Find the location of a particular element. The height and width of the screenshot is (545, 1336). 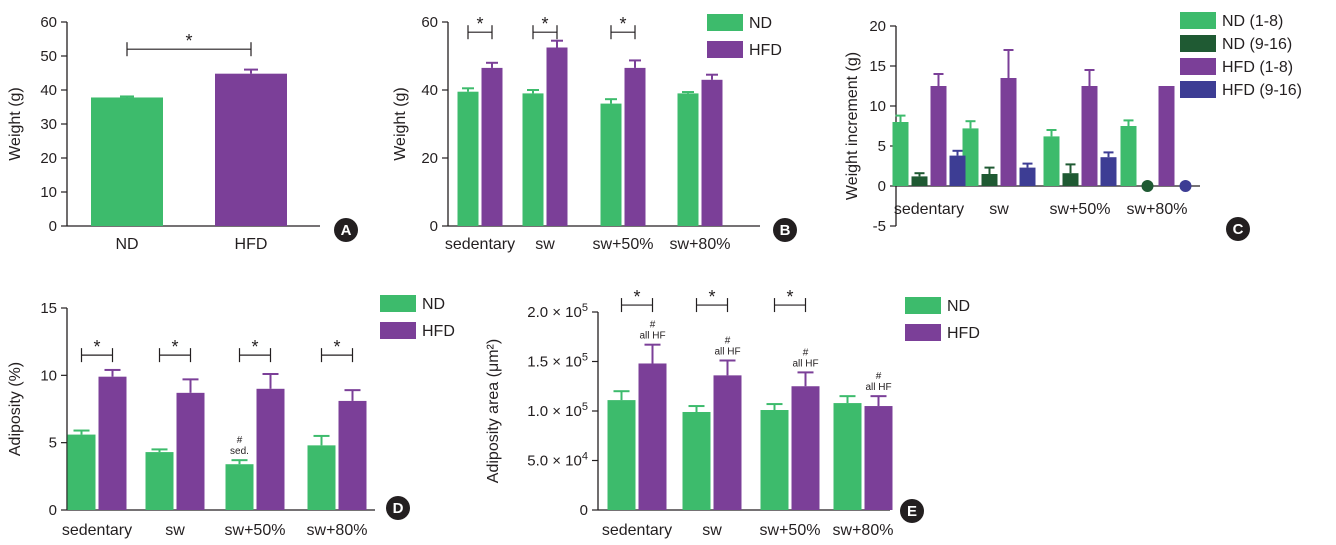

category-label: sedentary is located at coordinates (637, 530).